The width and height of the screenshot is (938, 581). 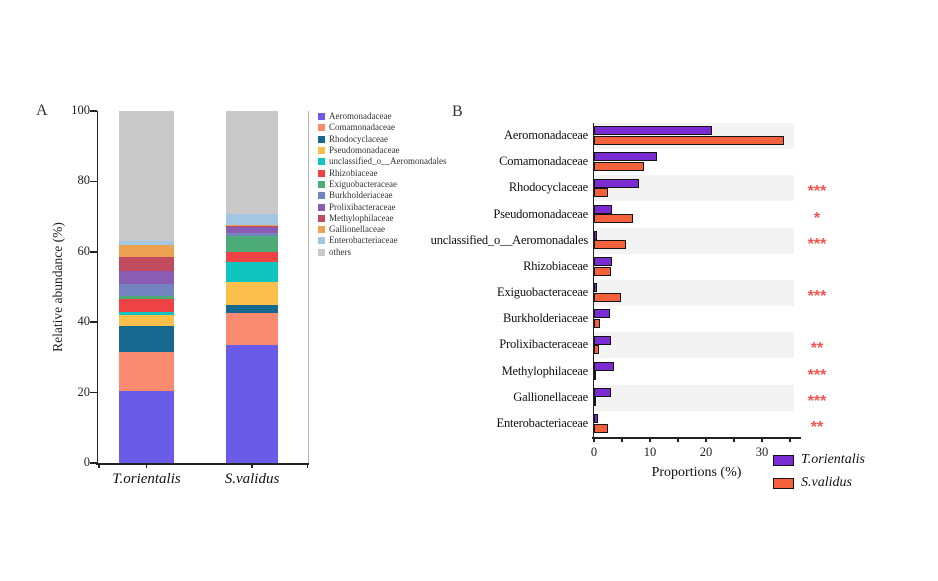 I want to click on bar-segment-exiguobacteraceae, so click(x=146, y=297).